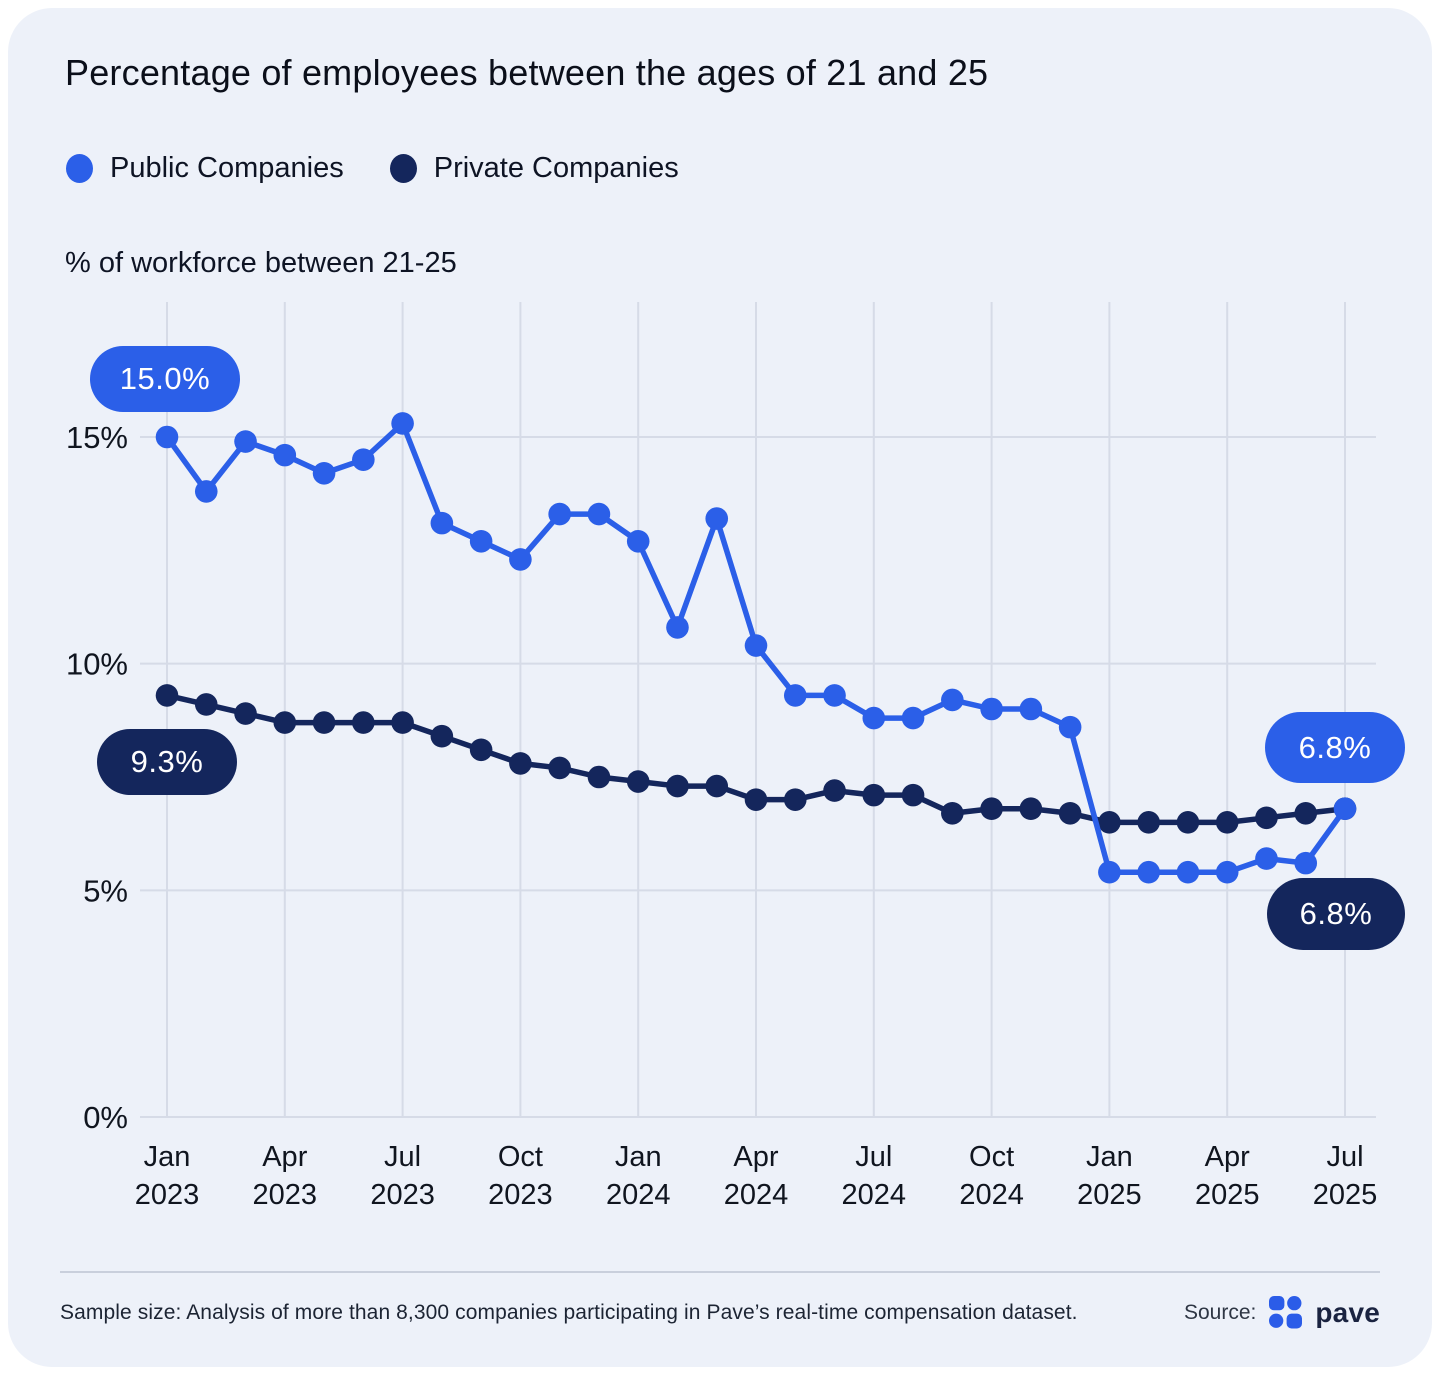  Describe the element at coordinates (79, 168) in the screenshot. I see `public-series-dot-icon` at that location.